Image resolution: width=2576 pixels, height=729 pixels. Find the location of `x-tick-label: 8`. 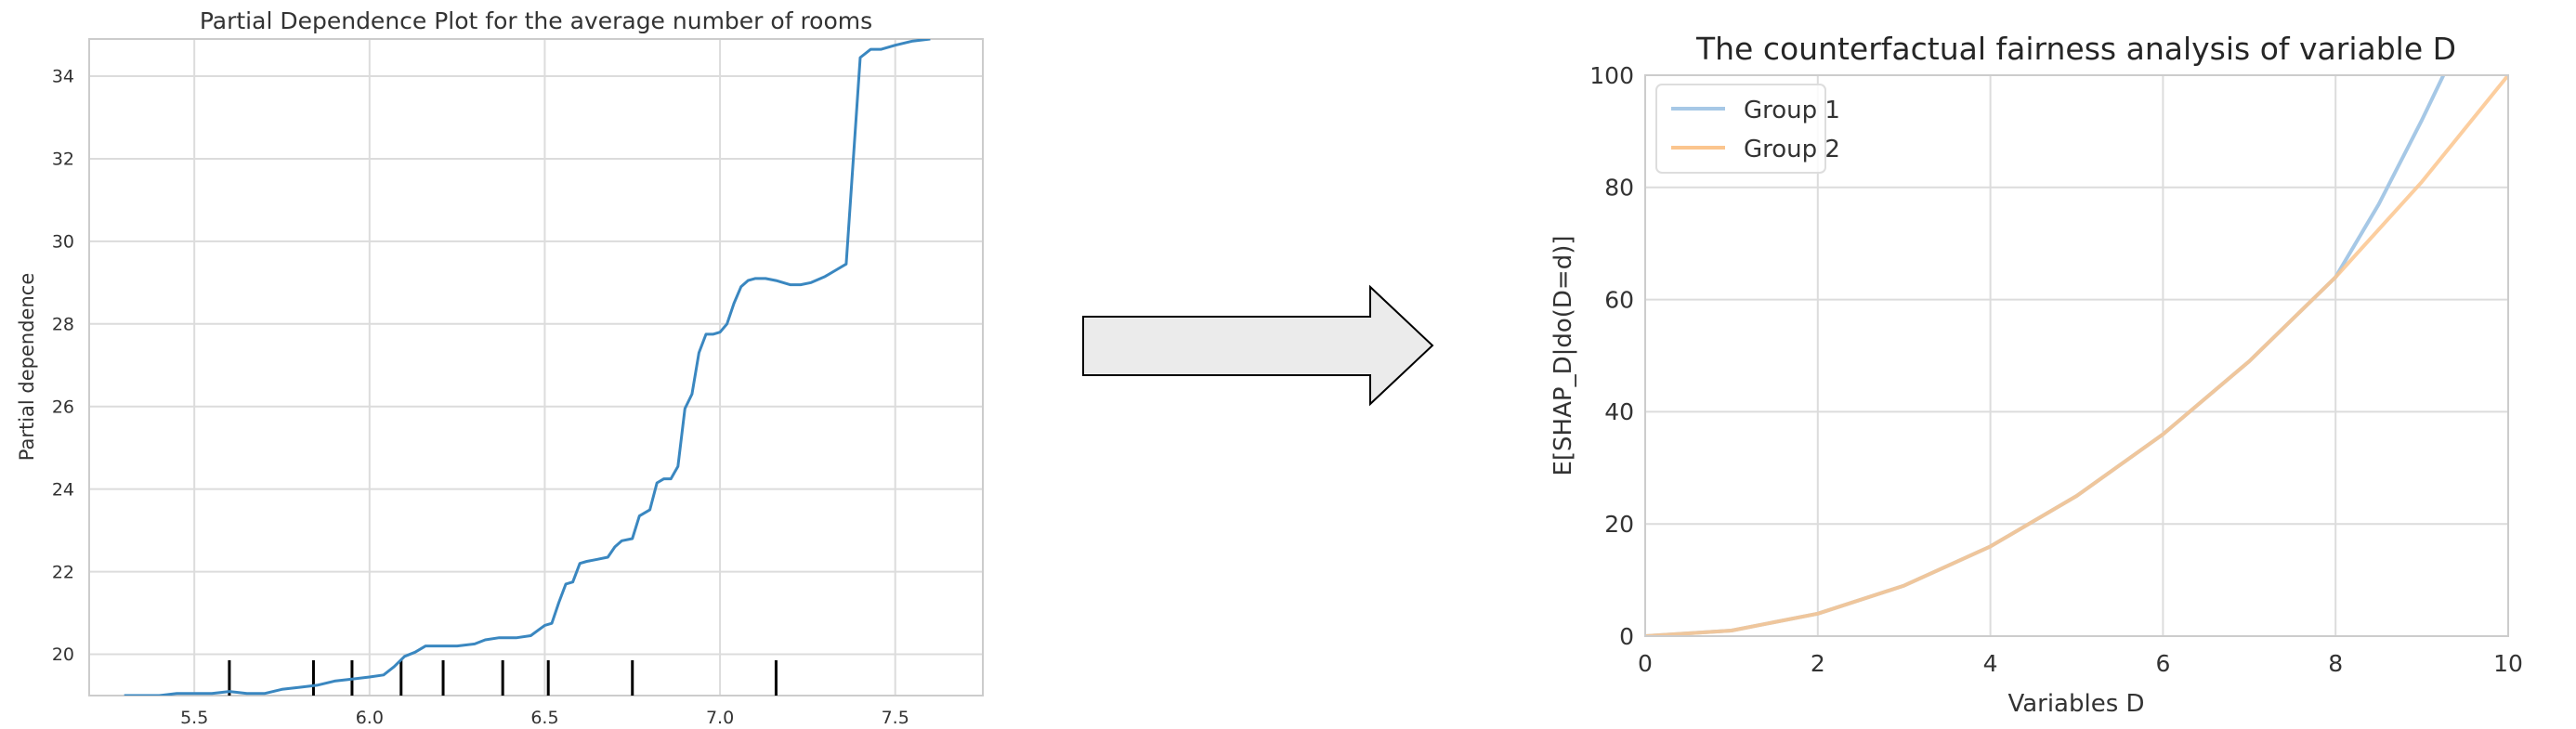

x-tick-label: 8 is located at coordinates (2336, 663).